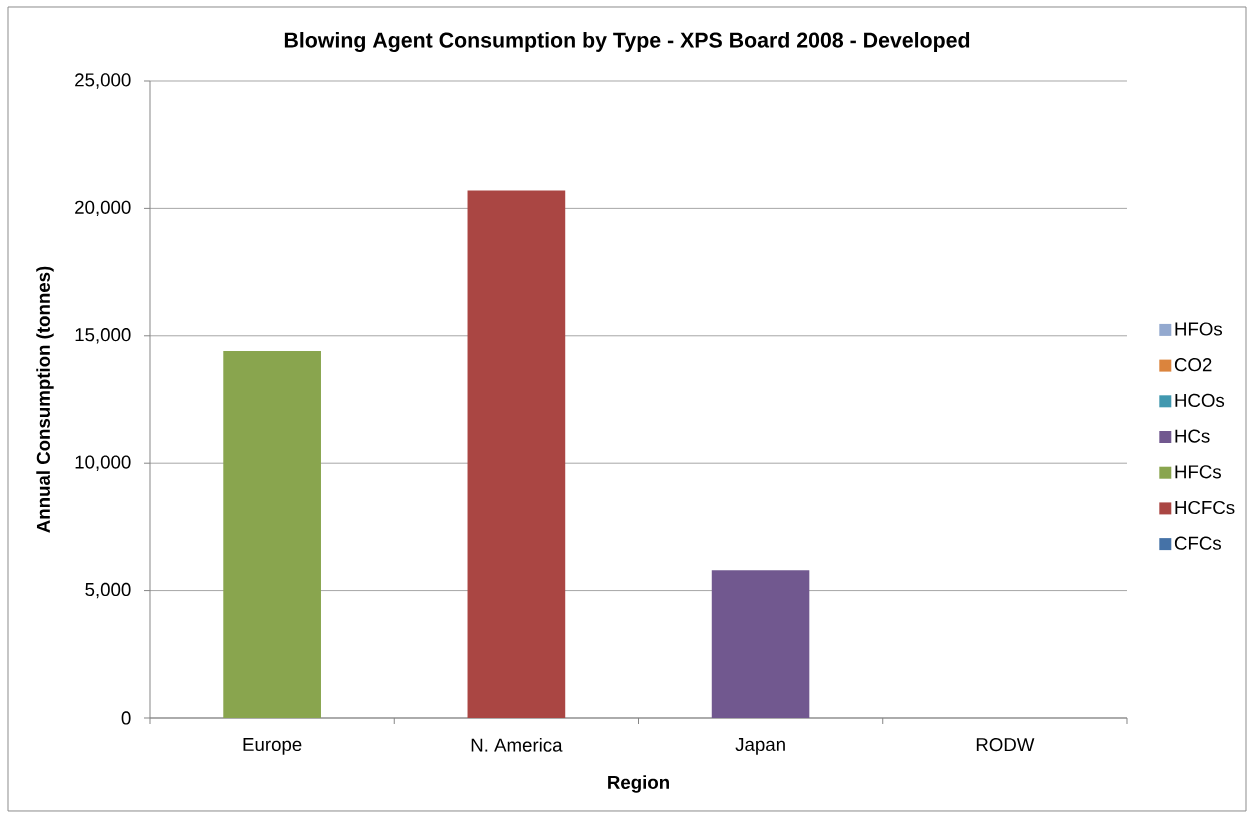 The image size is (1250, 814). Describe the element at coordinates (108, 590) in the screenshot. I see `y-tick-label: 5,000` at that location.